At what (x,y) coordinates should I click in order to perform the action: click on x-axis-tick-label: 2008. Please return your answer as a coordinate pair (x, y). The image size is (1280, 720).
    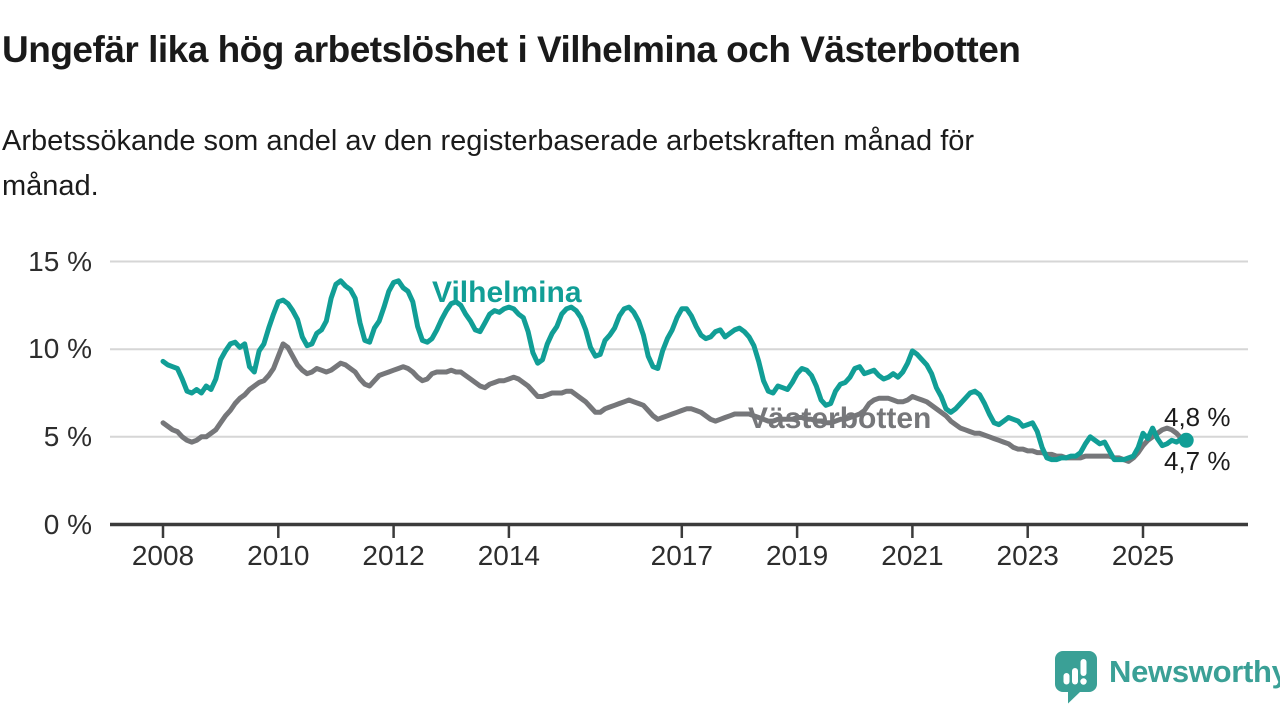
    Looking at the image, I should click on (163, 555).